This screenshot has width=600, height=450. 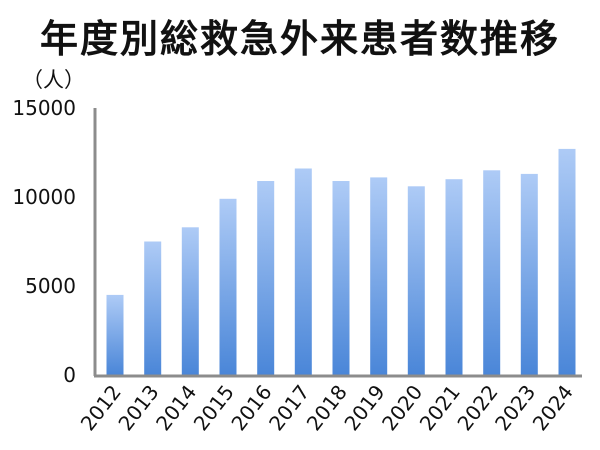 What do you see at coordinates (364, 407) in the screenshot?
I see `x-tick-label-2019: 2019` at bounding box center [364, 407].